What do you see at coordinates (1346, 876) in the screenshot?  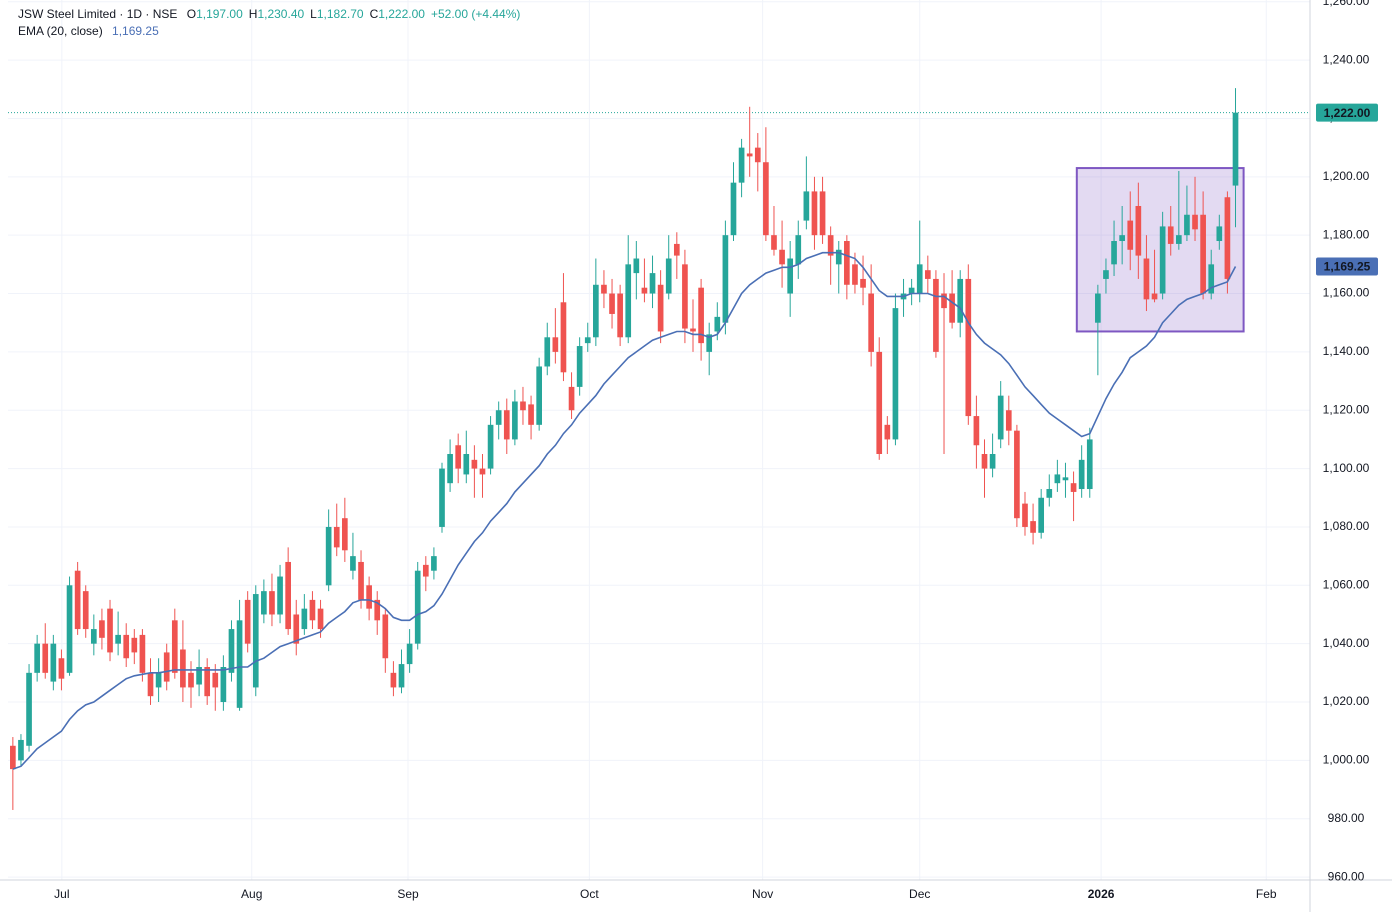 I see `y-tick-label: 960.00` at bounding box center [1346, 876].